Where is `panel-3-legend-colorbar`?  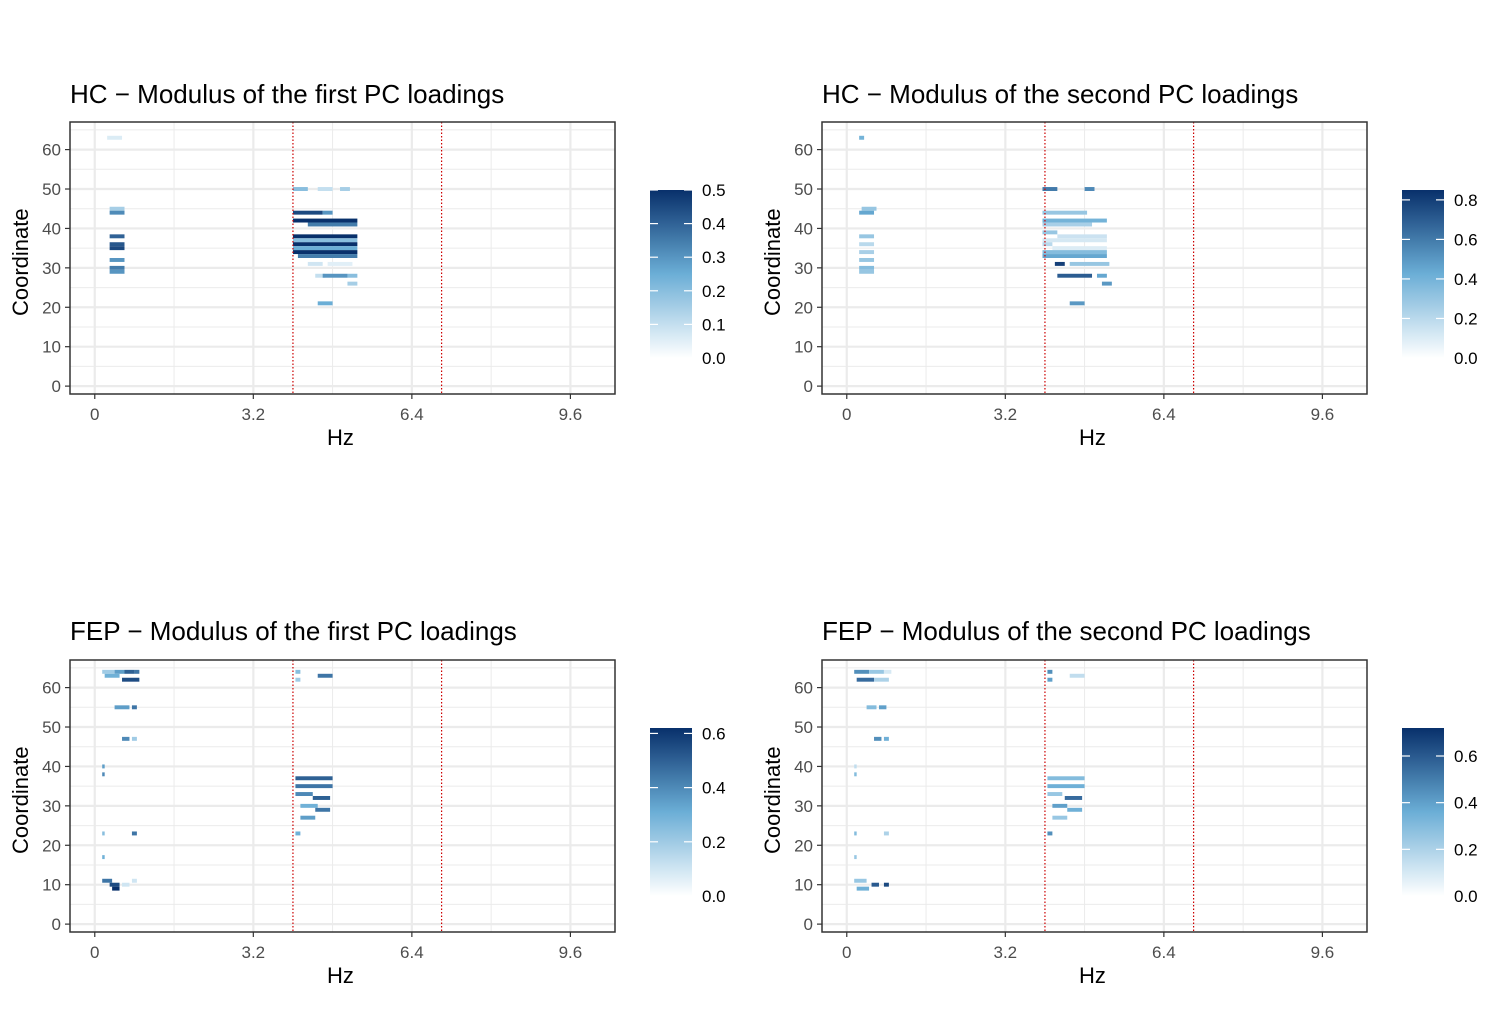 panel-3-legend-colorbar is located at coordinates (671, 812).